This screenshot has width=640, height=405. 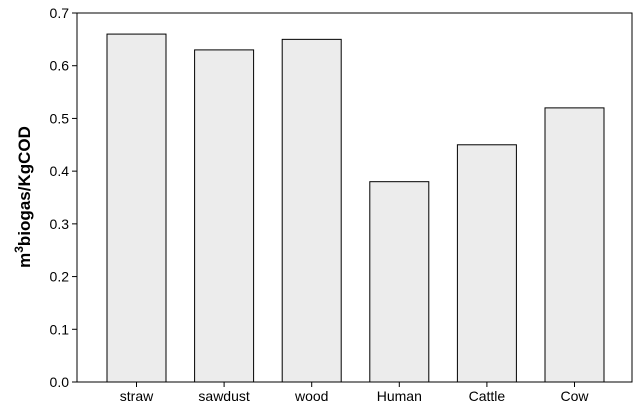 I want to click on x-tick-label: wood, so click(x=311, y=396).